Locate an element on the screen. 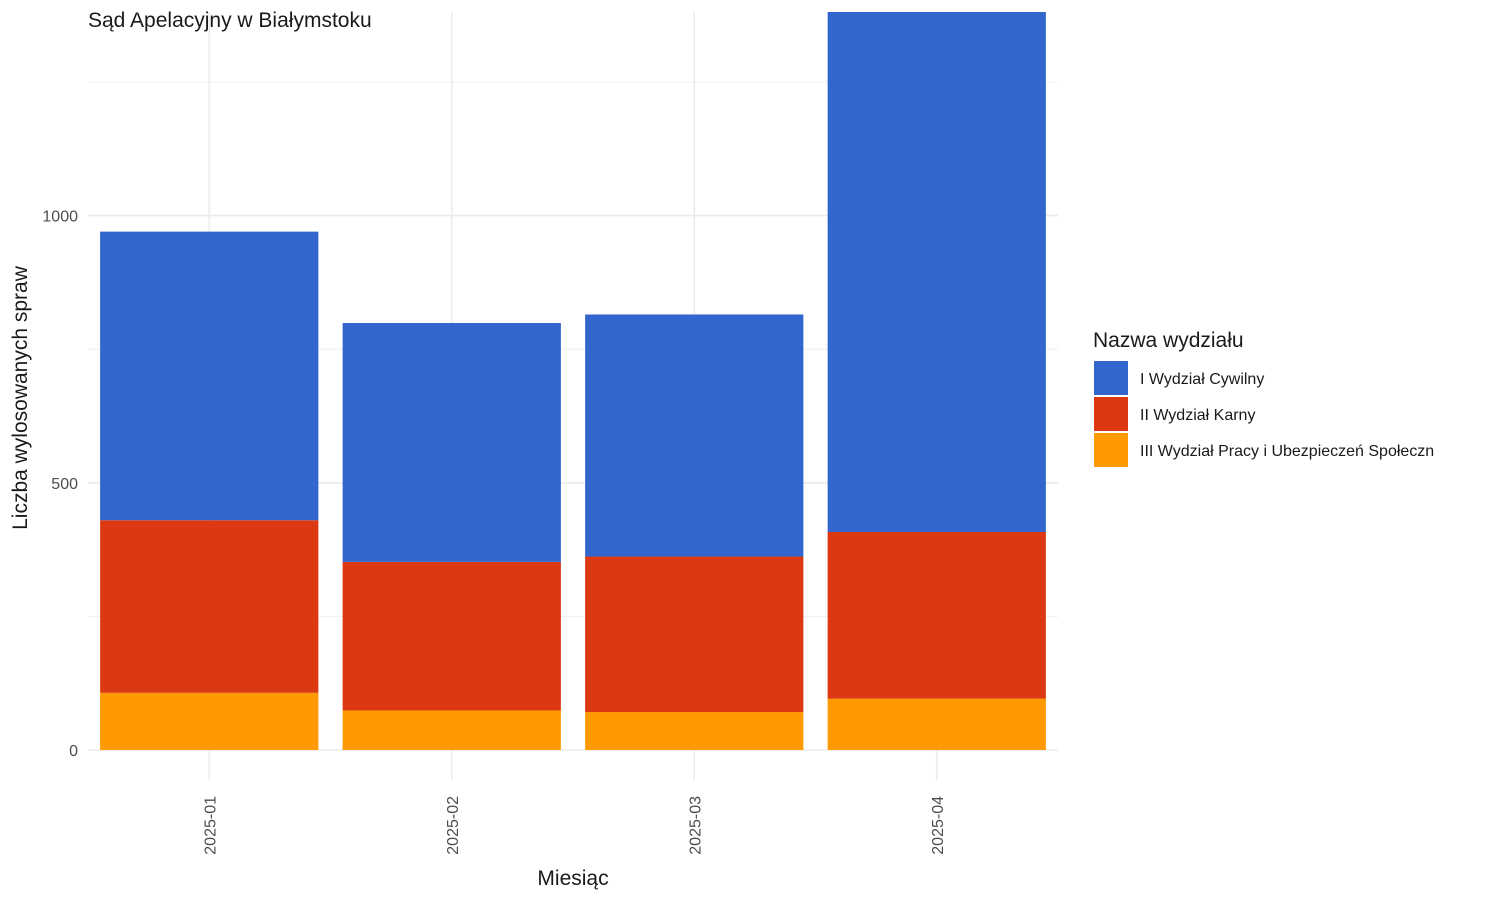 Image resolution: width=1500 pixels, height=900 pixels. bar-2025-03-iii-wydzial-pracy-i-ubezpieczen-spoleczn is located at coordinates (694, 731).